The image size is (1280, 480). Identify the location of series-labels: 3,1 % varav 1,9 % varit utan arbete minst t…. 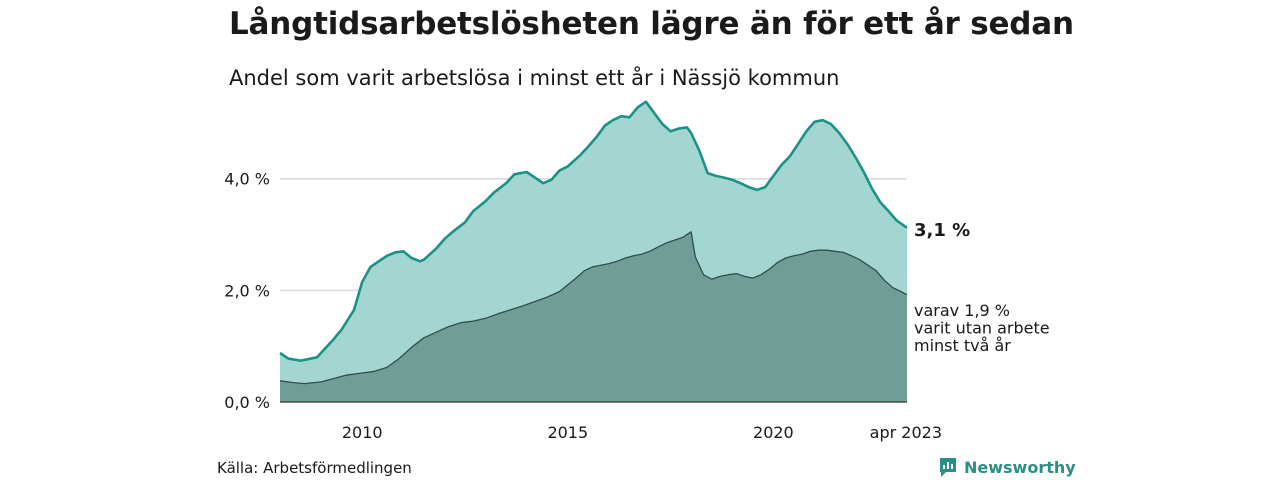
(982, 287).